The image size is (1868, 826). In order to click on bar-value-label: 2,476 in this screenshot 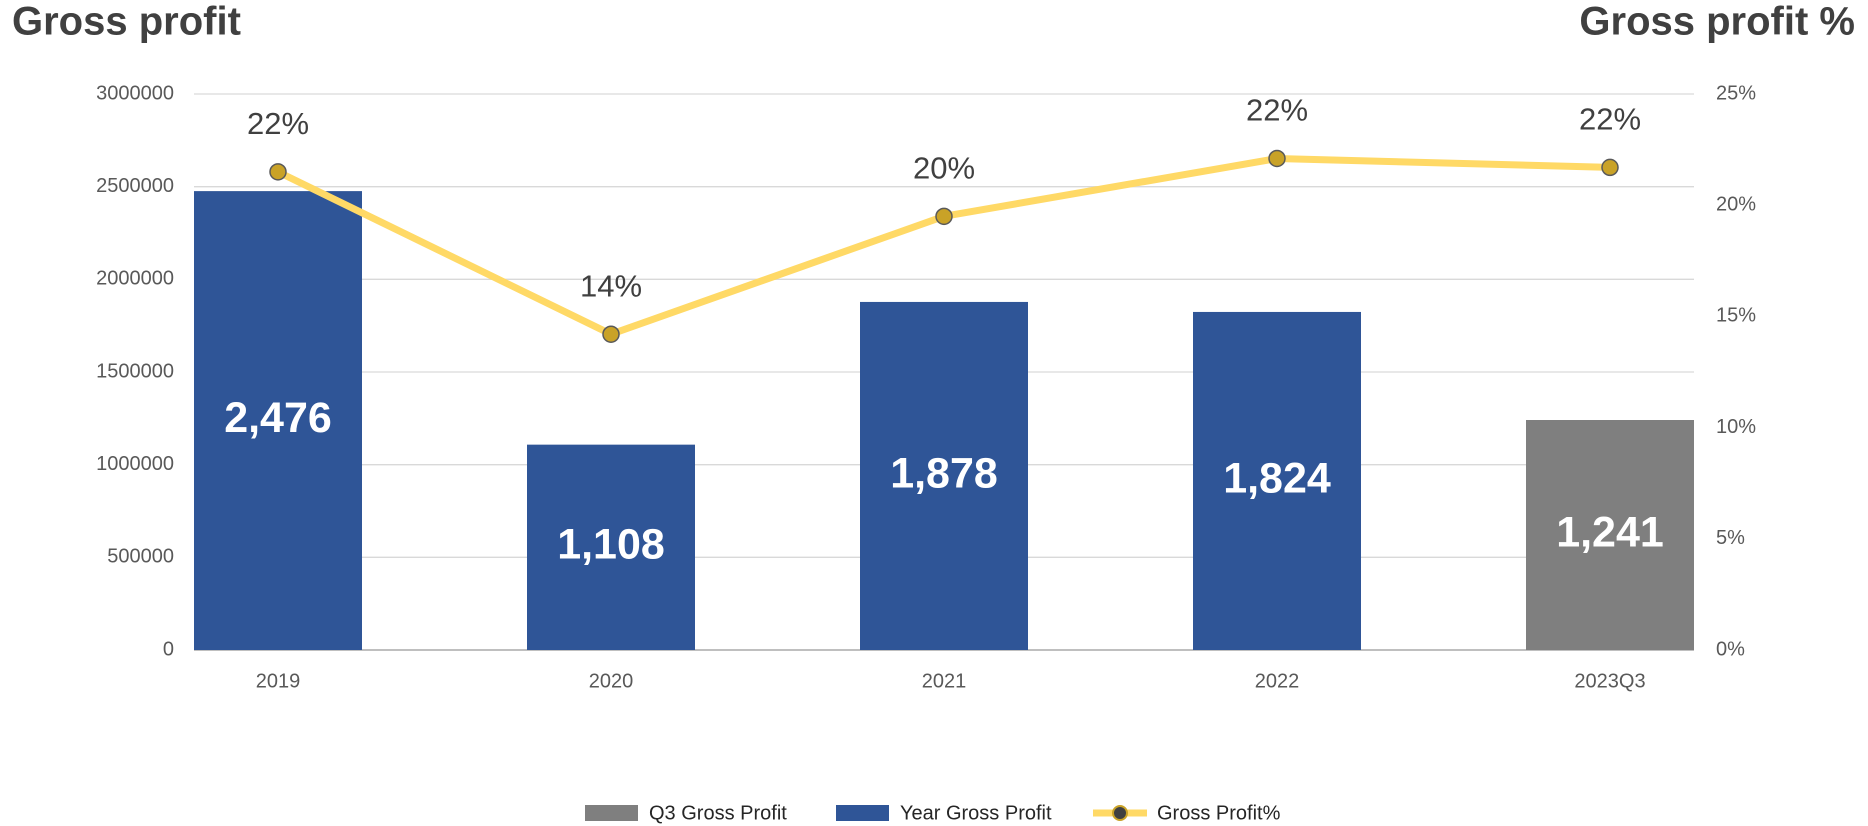, I will do `click(278, 418)`.